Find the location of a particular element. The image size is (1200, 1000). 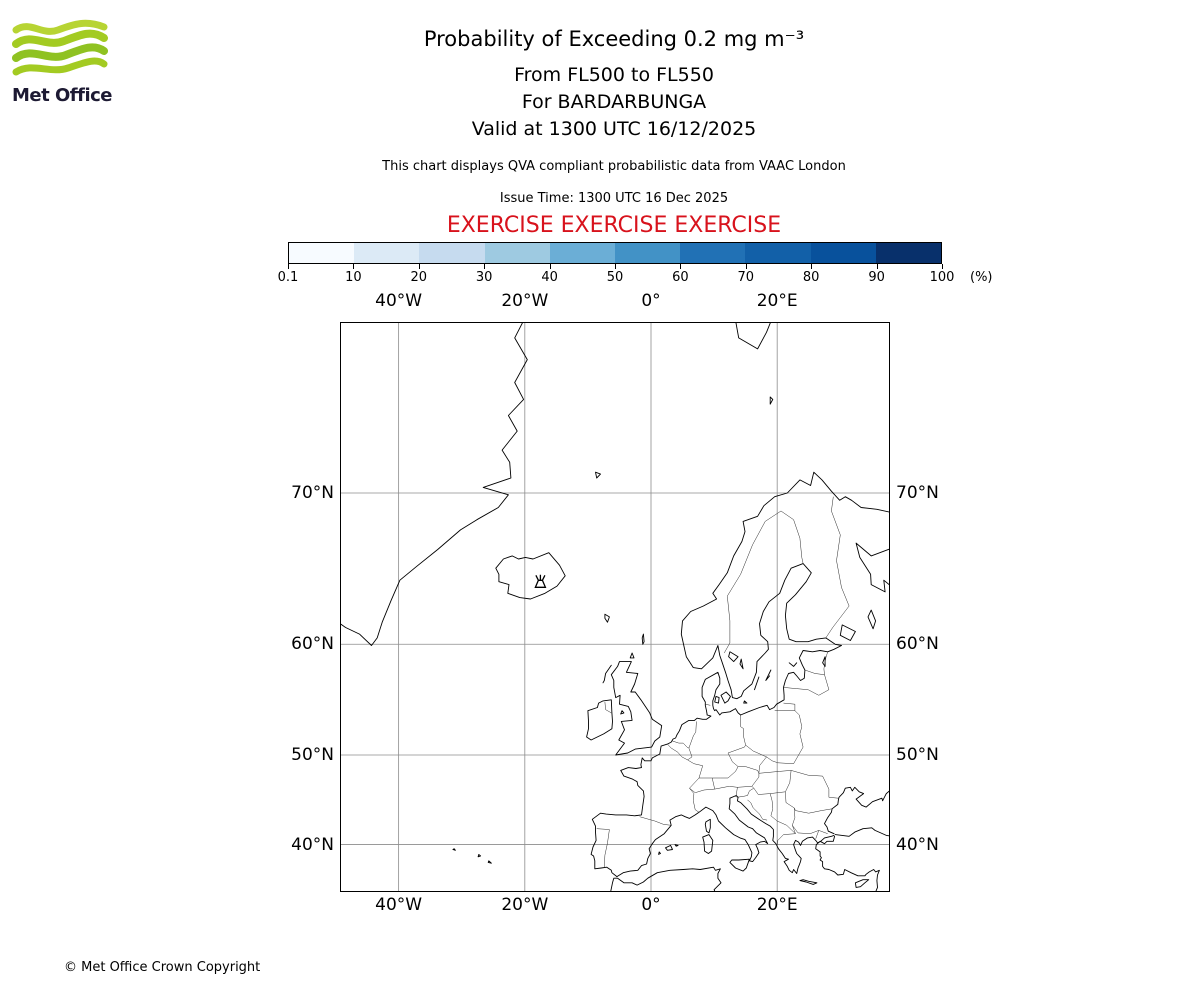

coastline-north-africa is located at coordinates (666, 879).